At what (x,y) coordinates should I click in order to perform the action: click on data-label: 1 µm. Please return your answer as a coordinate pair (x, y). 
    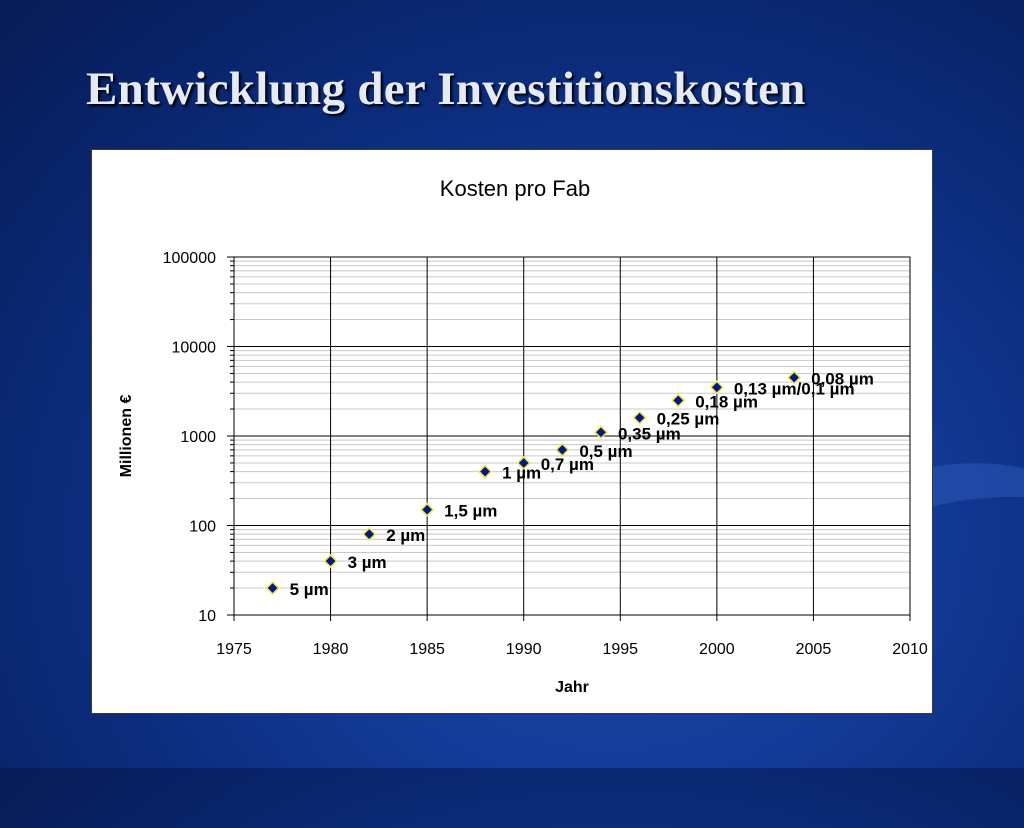
    Looking at the image, I should click on (521, 473).